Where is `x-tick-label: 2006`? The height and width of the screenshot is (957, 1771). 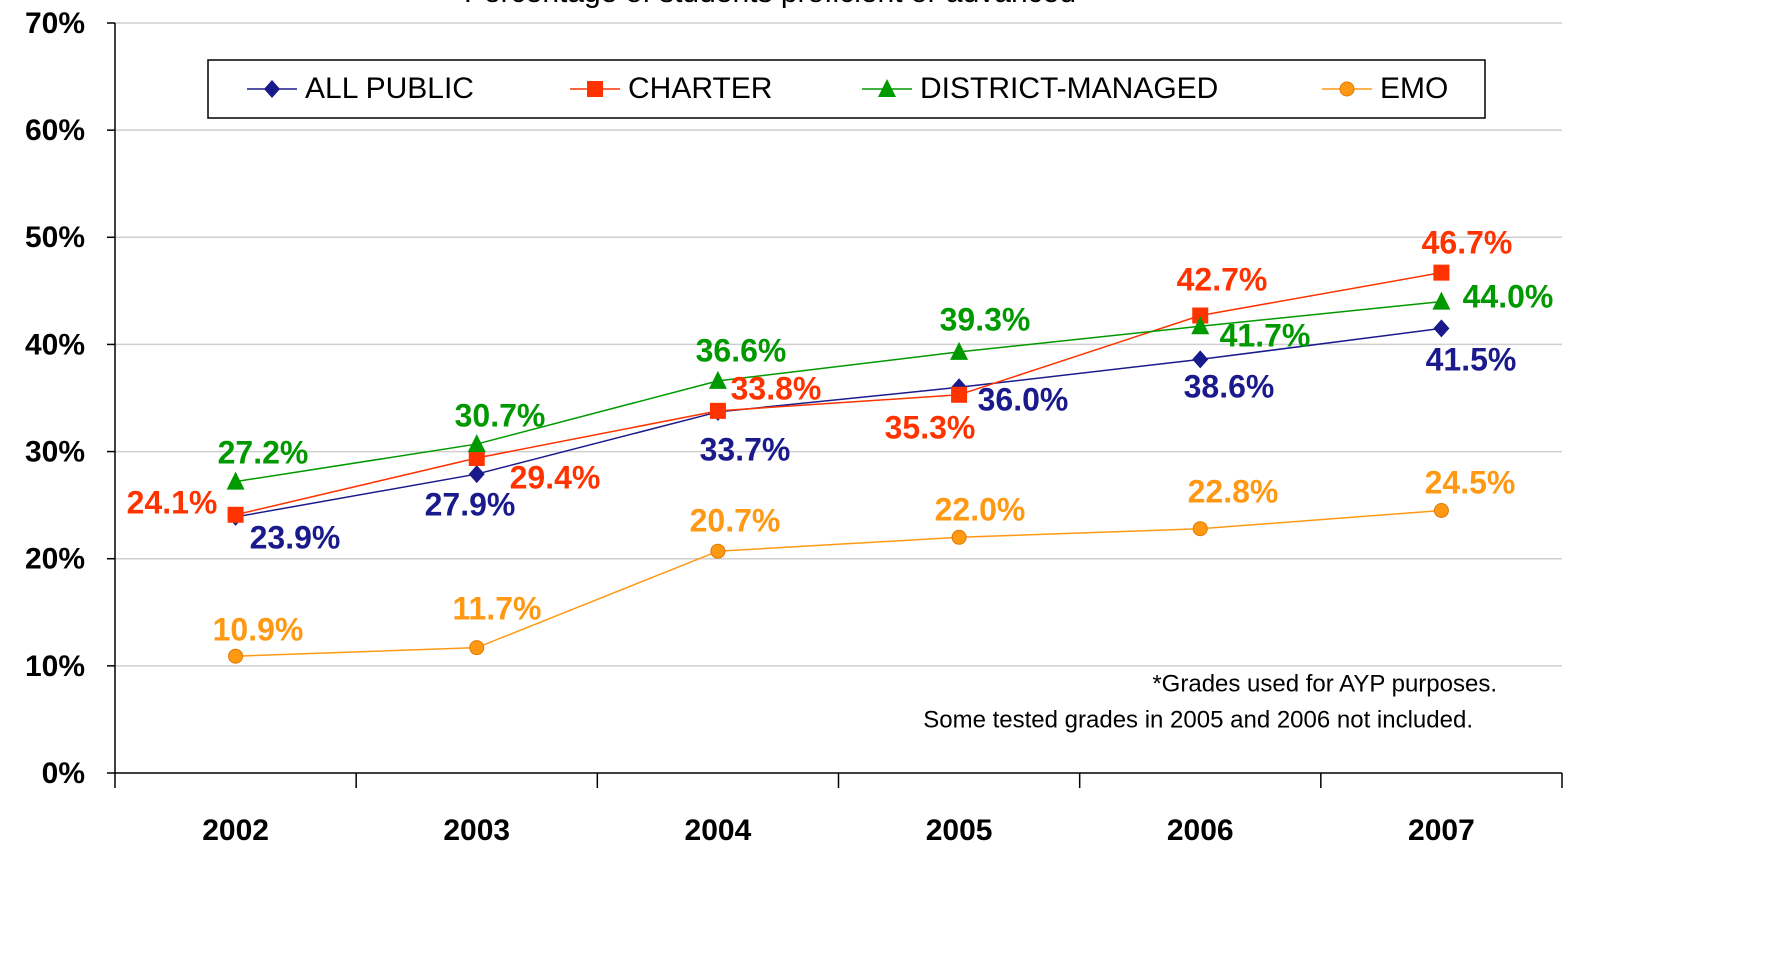 x-tick-label: 2006 is located at coordinates (1200, 830).